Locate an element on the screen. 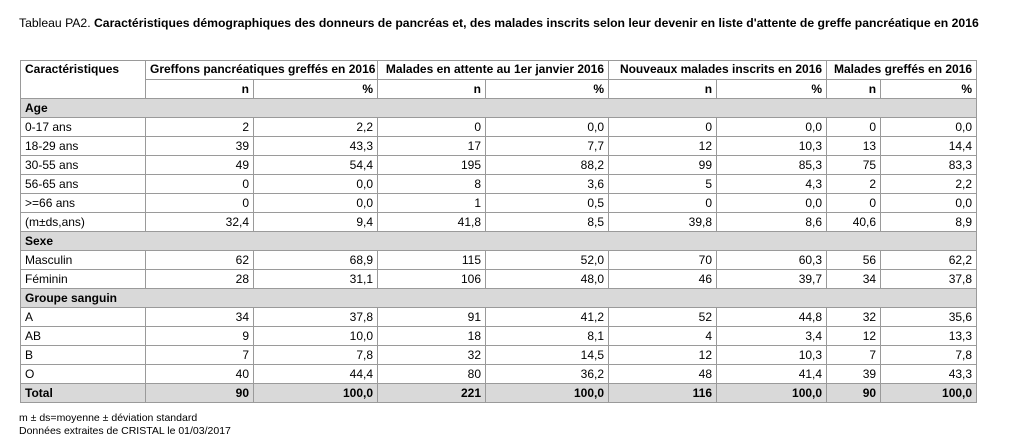 The width and height of the screenshot is (1013, 446). cell-percent: 39,7 is located at coordinates (772, 279).